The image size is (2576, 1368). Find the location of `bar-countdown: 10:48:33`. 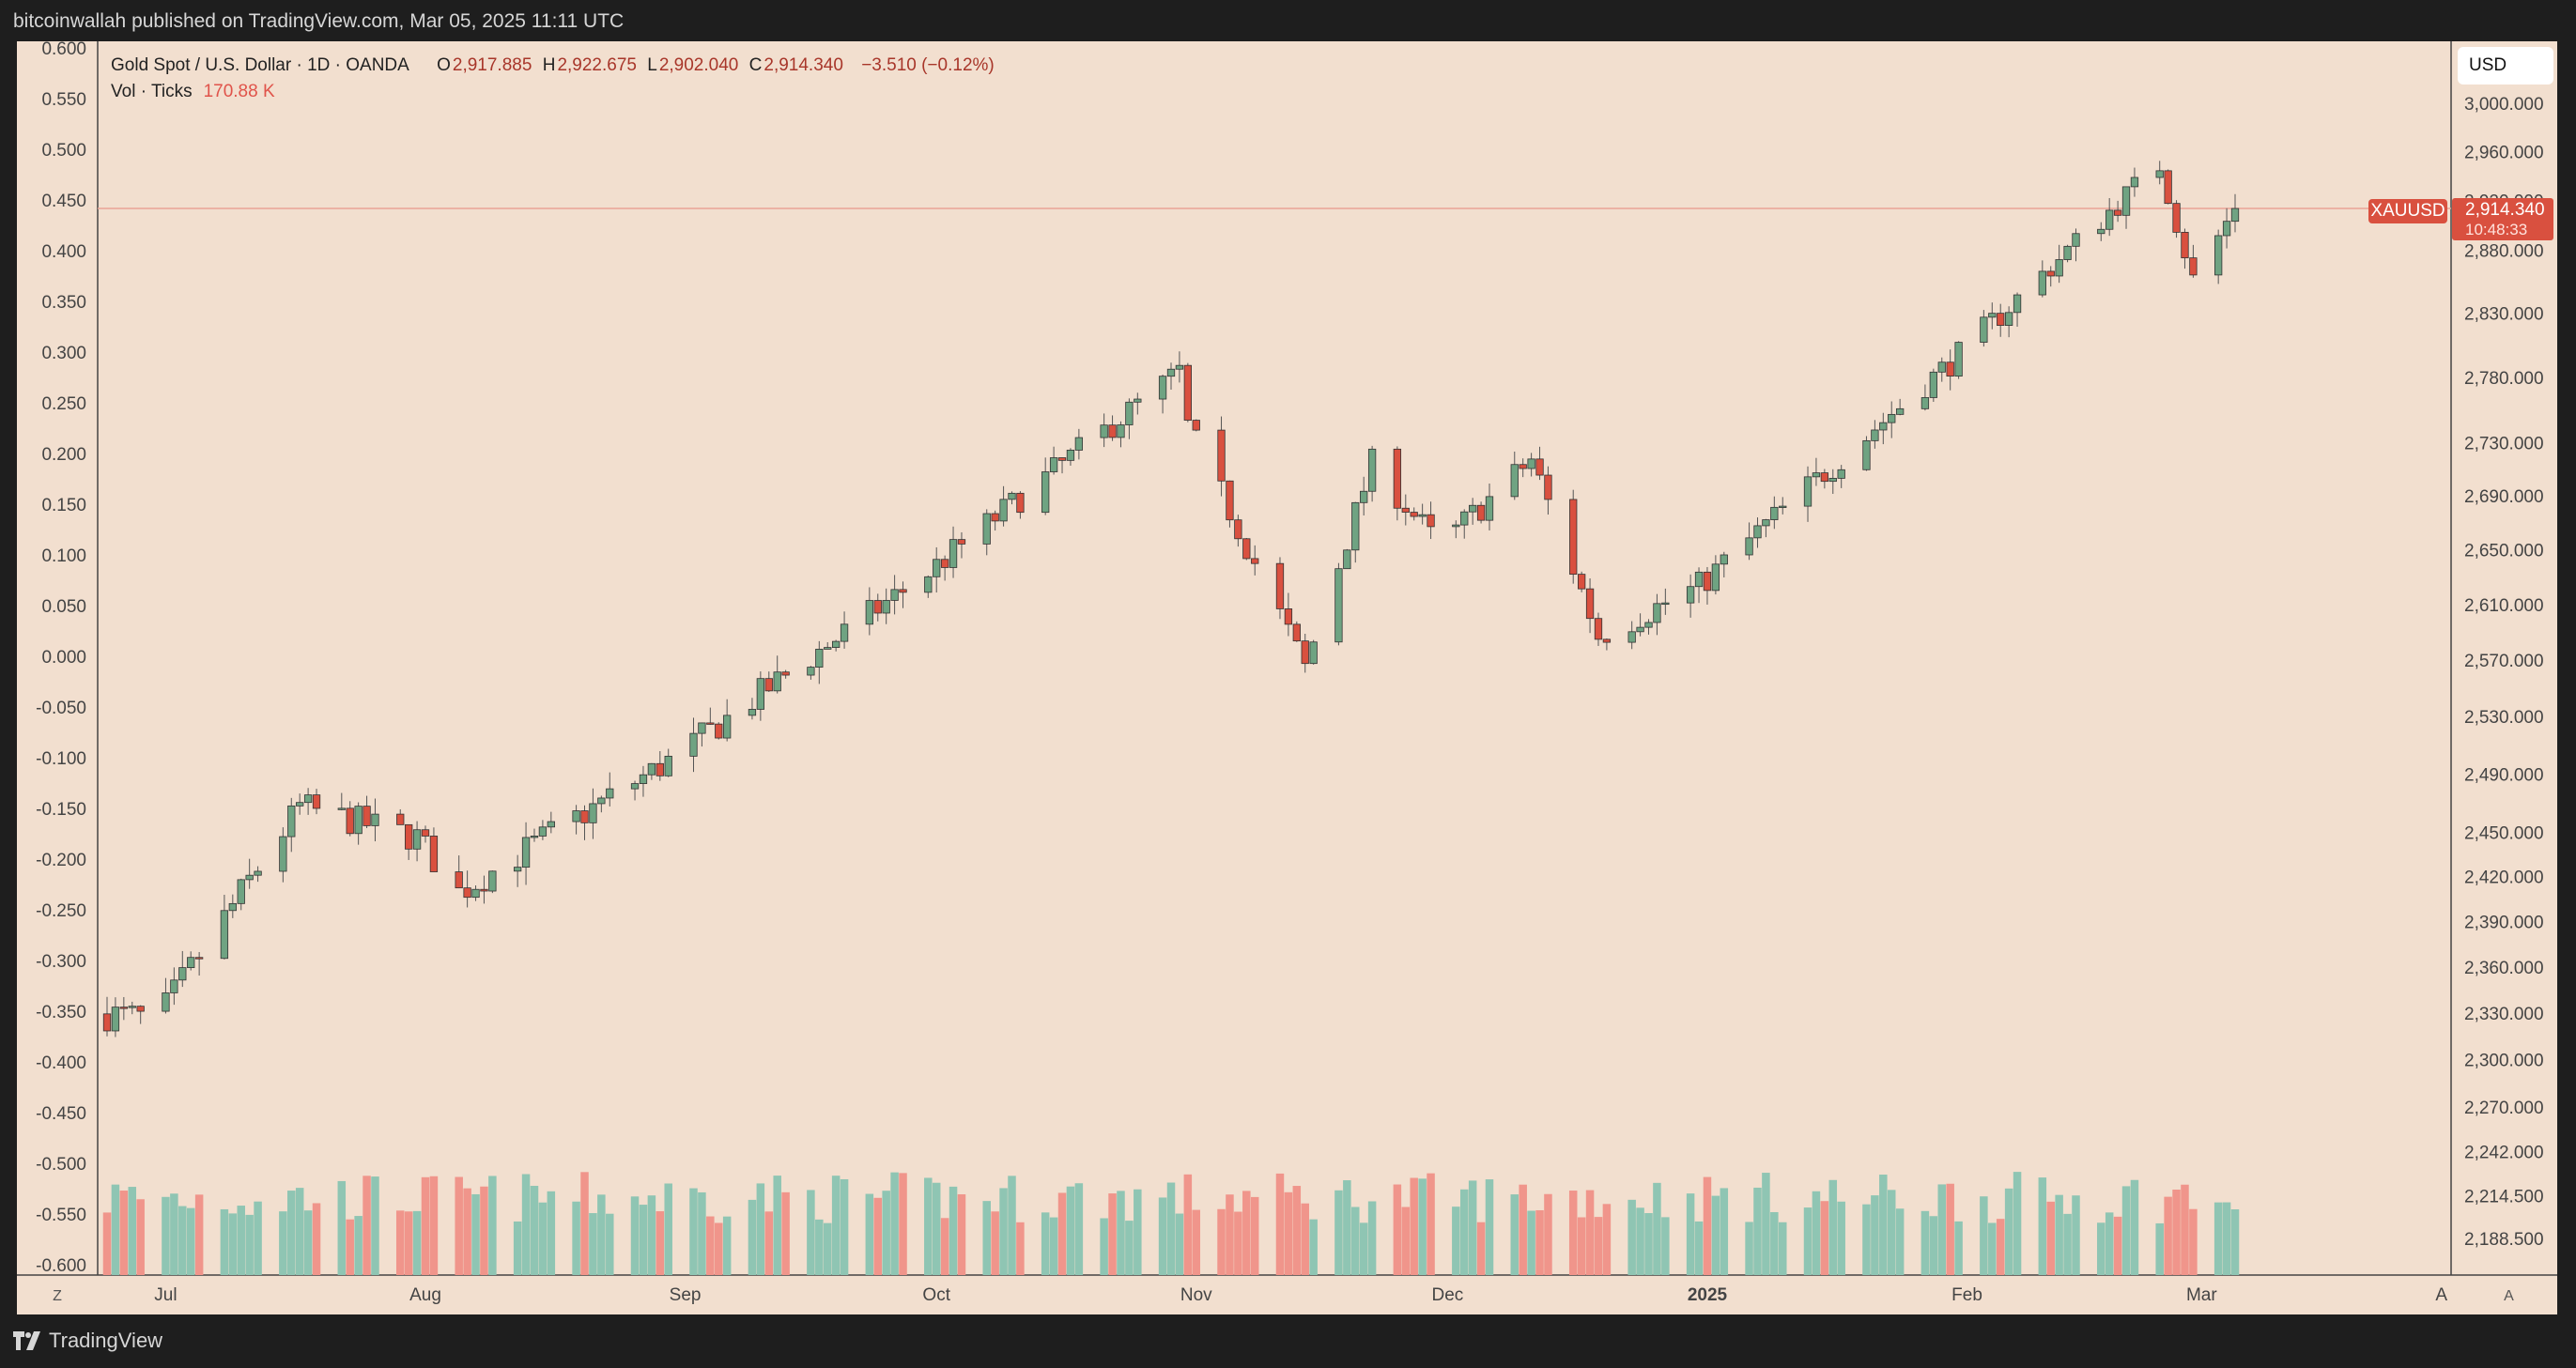

bar-countdown: 10:48:33 is located at coordinates (2496, 229).